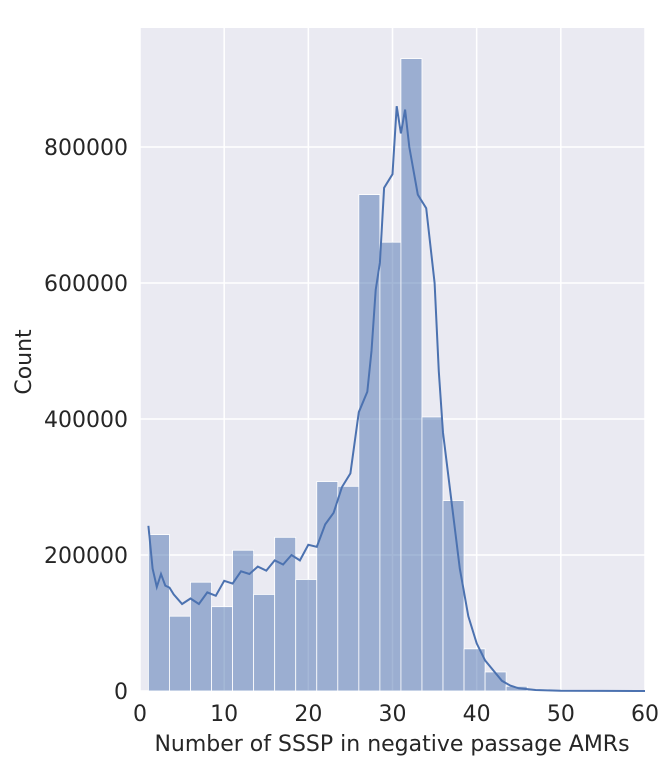 The image size is (670, 760). I want to click on x-tick-label: 50, so click(561, 714).